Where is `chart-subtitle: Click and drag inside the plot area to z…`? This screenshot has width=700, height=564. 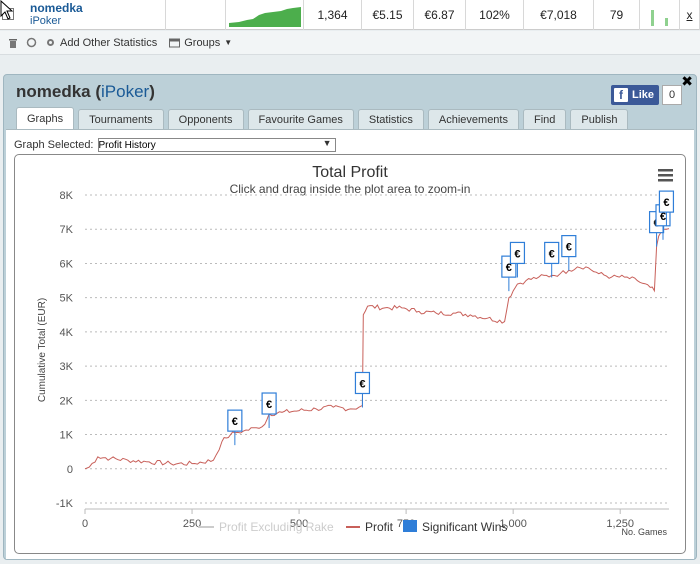
chart-subtitle: Click and drag inside the plot area to z… is located at coordinates (350, 189).